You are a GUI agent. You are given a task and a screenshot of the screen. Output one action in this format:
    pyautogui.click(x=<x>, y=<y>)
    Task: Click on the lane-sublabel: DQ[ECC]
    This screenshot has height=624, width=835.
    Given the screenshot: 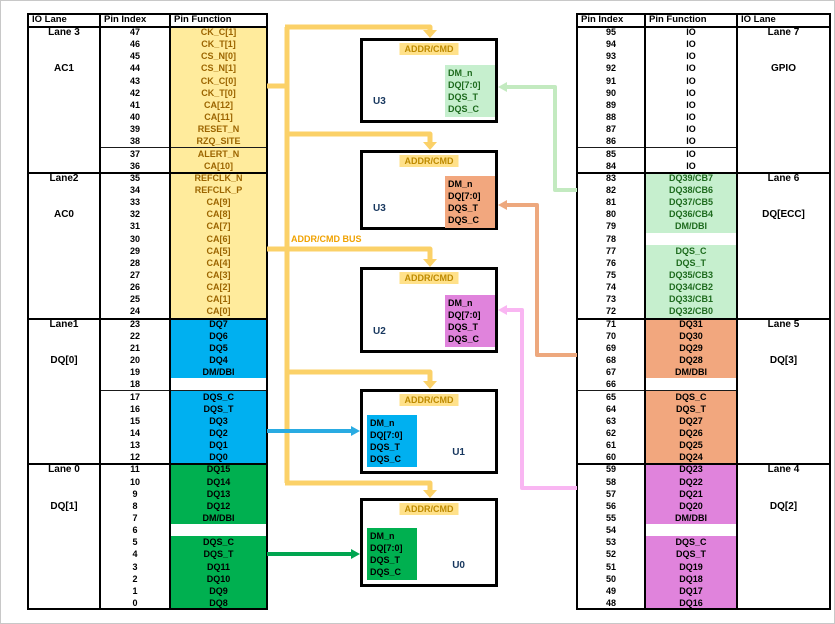 What is the action you would take?
    pyautogui.click(x=783, y=215)
    